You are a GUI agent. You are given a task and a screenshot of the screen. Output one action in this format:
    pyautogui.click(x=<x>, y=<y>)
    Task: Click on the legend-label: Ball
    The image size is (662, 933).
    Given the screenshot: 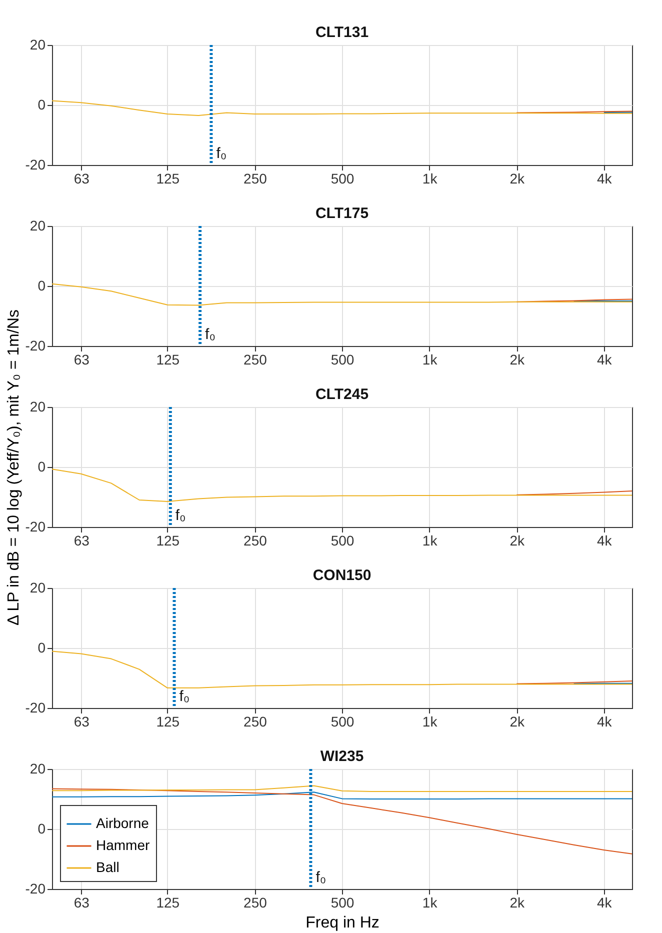 What is the action you would take?
    pyautogui.click(x=108, y=867)
    